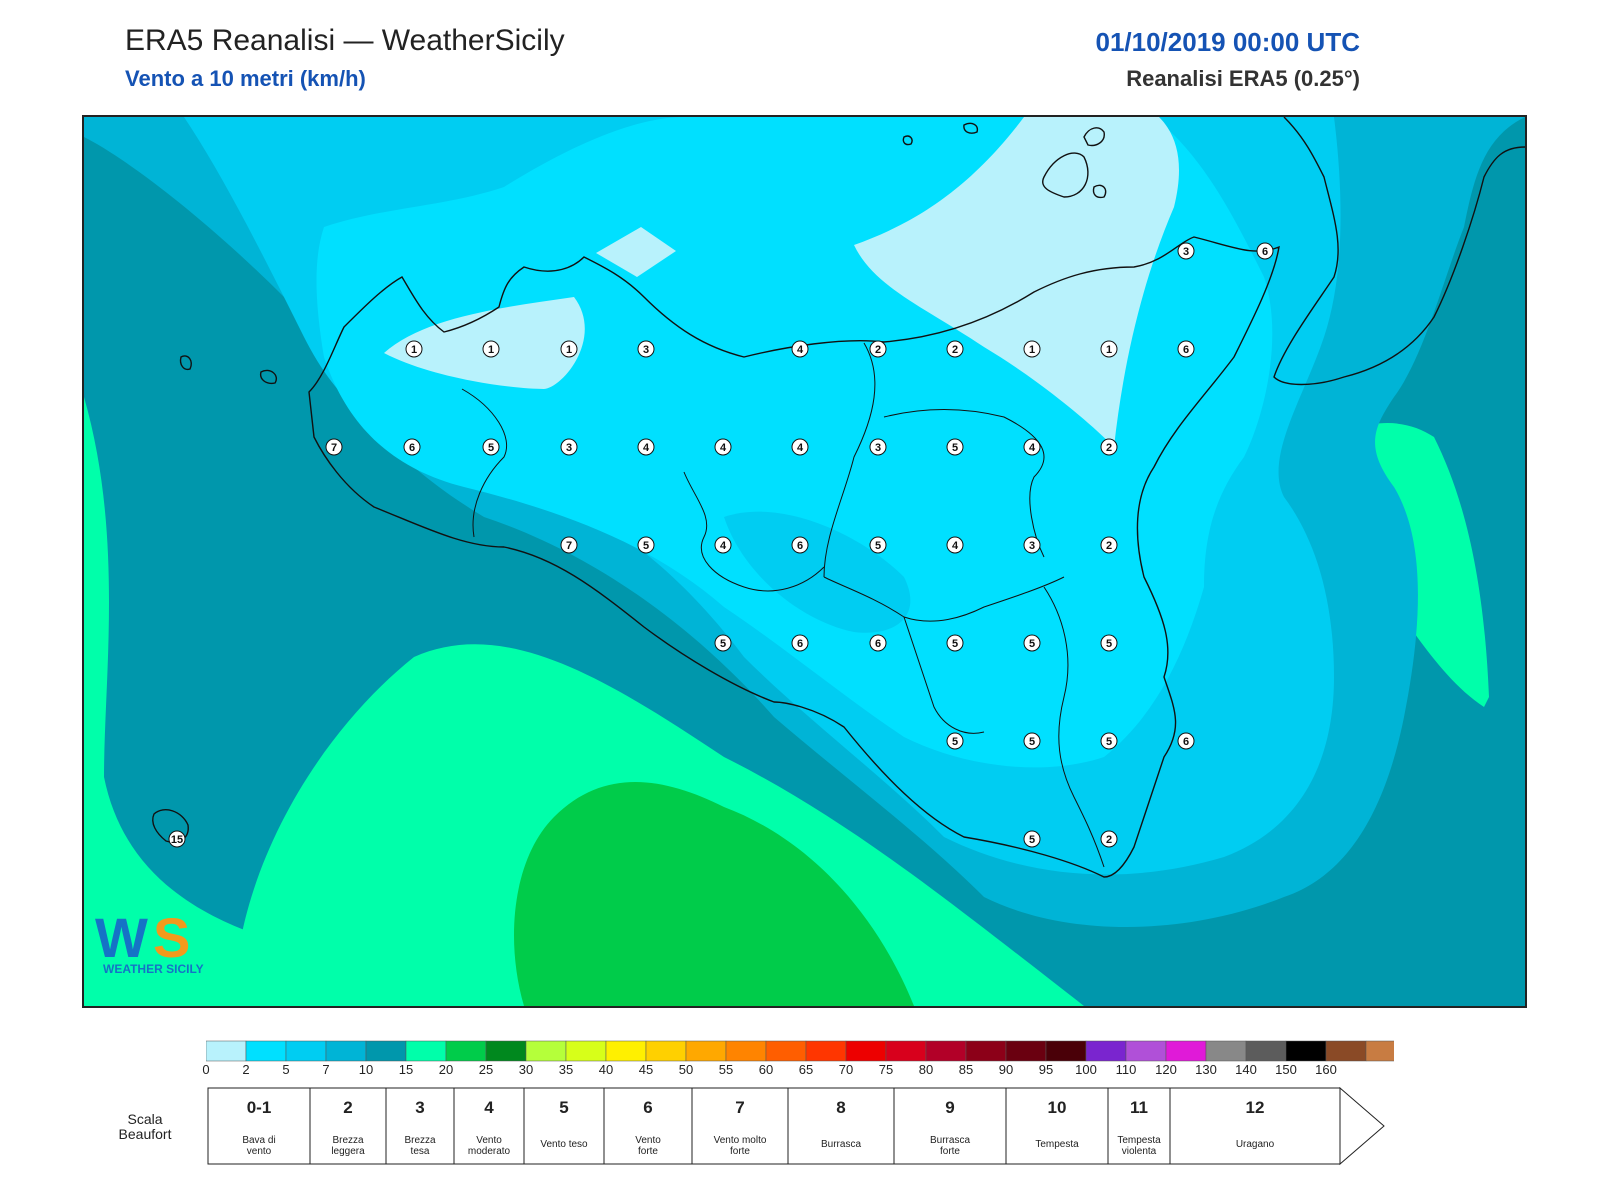 The height and width of the screenshot is (1200, 1600). What do you see at coordinates (1286, 1069) in the screenshot?
I see `colorbar-tick-label: 150` at bounding box center [1286, 1069].